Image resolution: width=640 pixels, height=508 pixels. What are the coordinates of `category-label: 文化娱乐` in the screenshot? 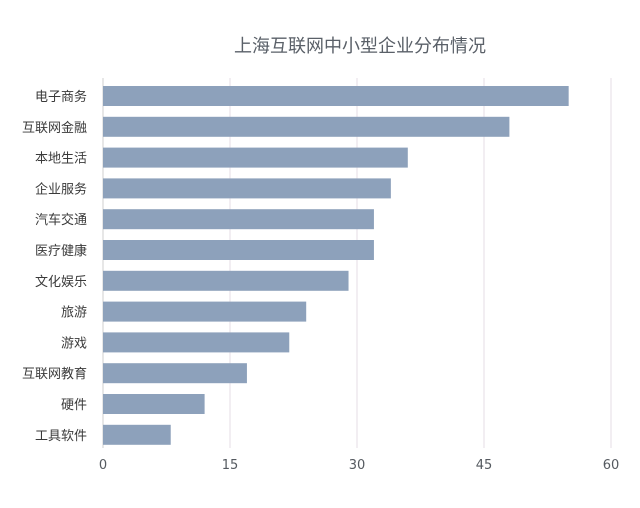 It's located at (61, 282).